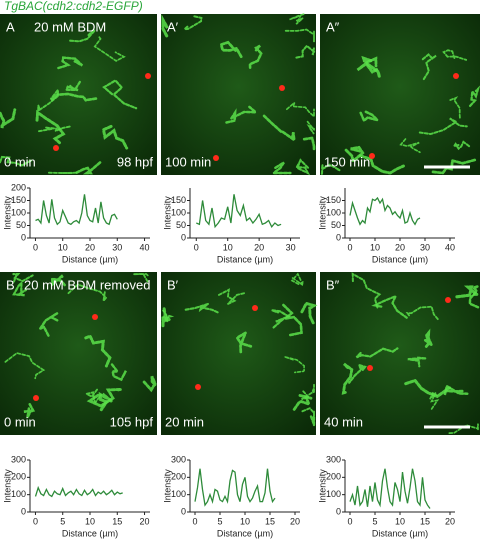 The height and width of the screenshot is (550, 480). What do you see at coordinates (132, 421) in the screenshot?
I see `stage-label: 105 hpf` at bounding box center [132, 421].